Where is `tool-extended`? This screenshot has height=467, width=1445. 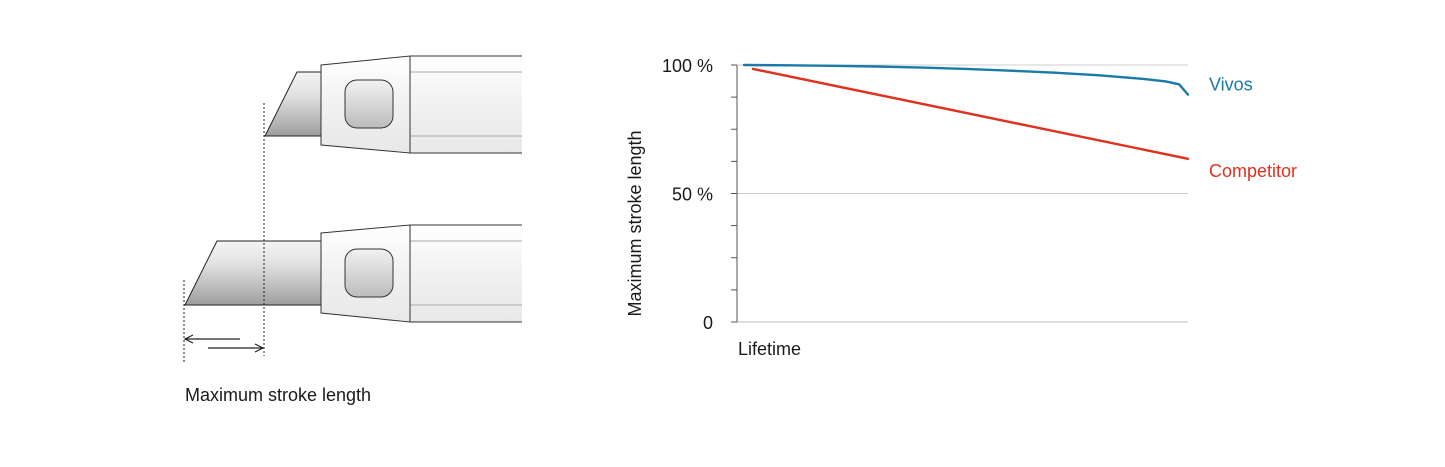 tool-extended is located at coordinates (353, 273).